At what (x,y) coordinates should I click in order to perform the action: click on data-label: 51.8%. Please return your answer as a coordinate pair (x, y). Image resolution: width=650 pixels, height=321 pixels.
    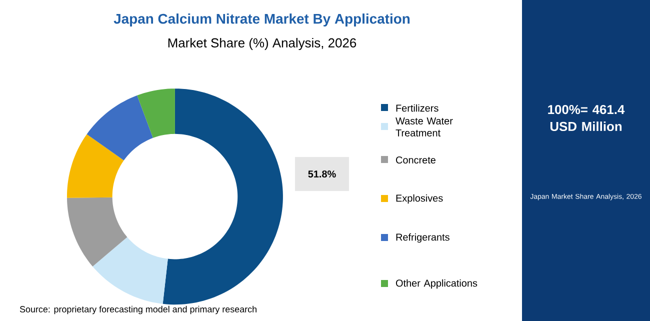
    Looking at the image, I should click on (322, 174).